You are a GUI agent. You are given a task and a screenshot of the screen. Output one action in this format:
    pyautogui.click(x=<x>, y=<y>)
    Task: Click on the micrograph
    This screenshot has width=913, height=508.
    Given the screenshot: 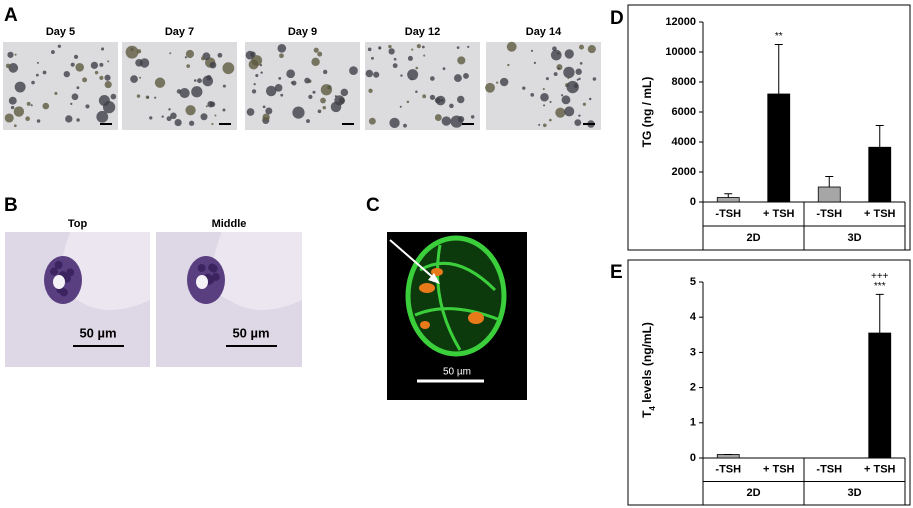 What is the action you would take?
    pyautogui.click(x=179, y=86)
    